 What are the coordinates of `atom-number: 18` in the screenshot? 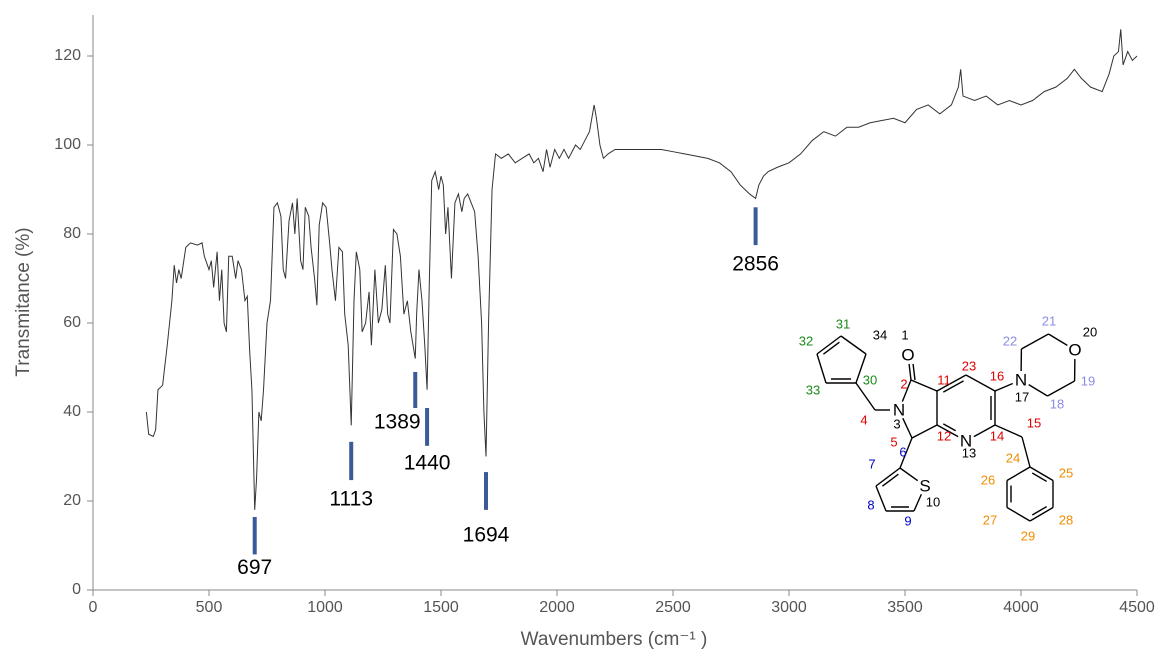 It's located at (1057, 403).